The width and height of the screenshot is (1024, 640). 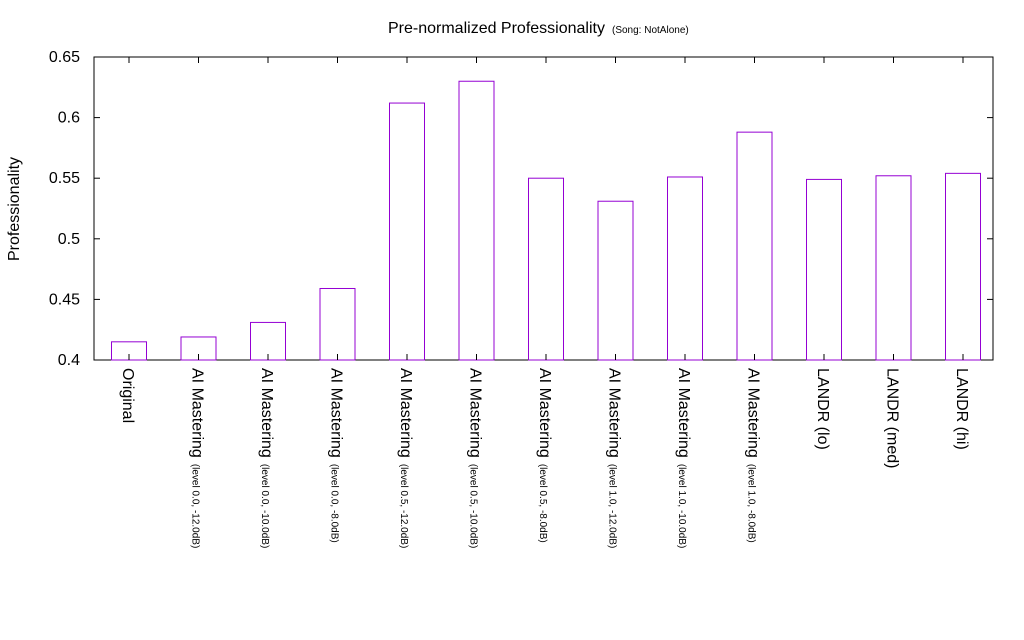 I want to click on y-tick-label: 0.45, so click(x=64, y=299).